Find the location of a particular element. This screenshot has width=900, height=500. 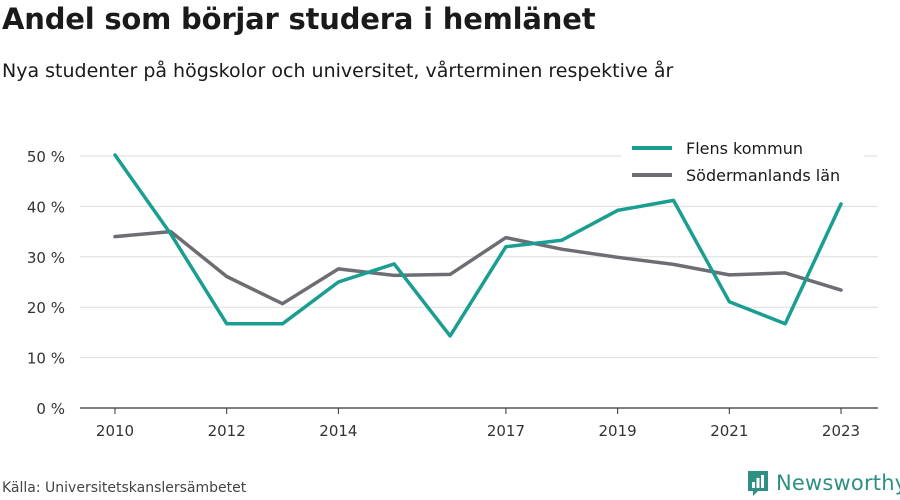

brand-name: Newsworthy is located at coordinates (838, 483).